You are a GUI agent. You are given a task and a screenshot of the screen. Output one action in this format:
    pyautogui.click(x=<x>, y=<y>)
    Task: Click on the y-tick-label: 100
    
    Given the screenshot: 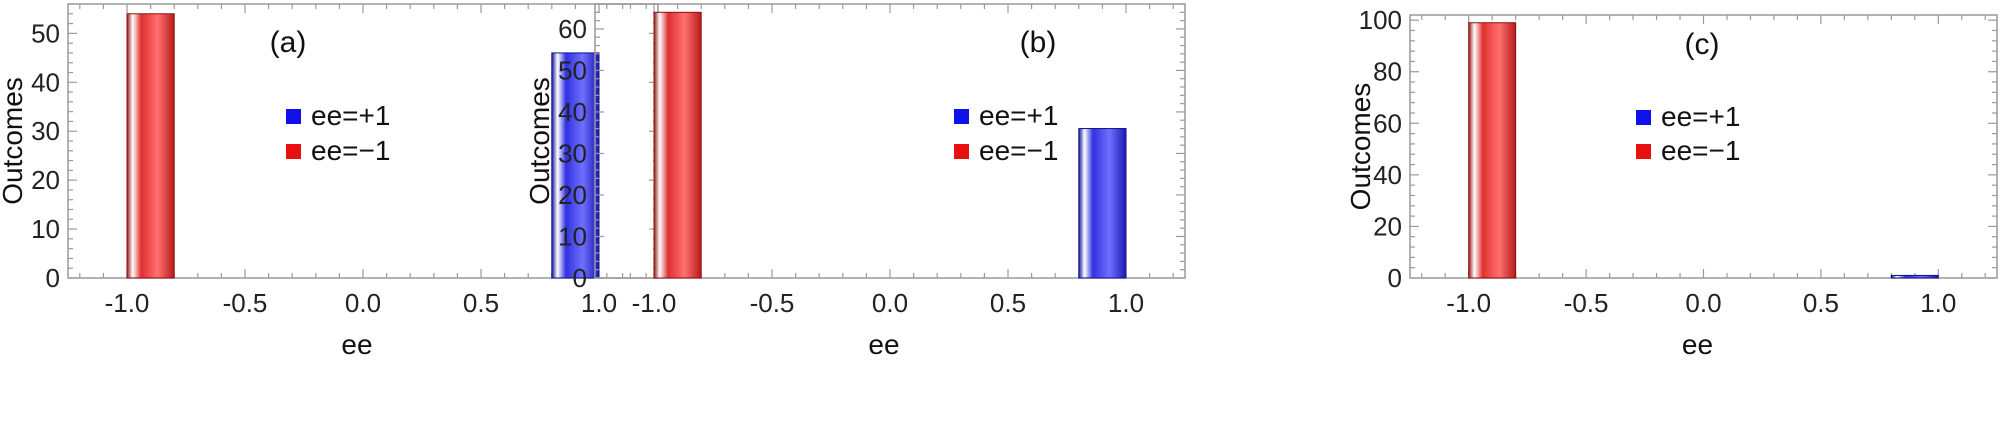 What is the action you would take?
    pyautogui.click(x=1380, y=20)
    